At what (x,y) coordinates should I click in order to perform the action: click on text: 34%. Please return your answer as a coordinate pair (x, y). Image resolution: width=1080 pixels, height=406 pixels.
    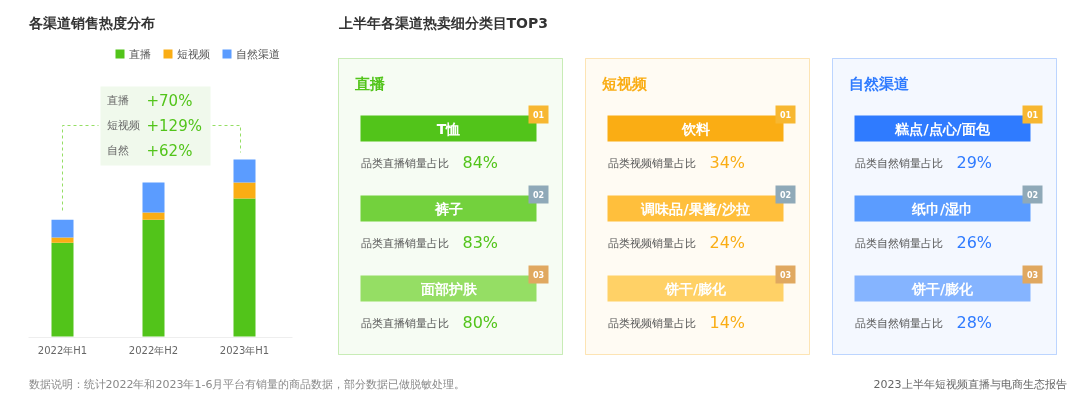
    Looking at the image, I should click on (727, 162).